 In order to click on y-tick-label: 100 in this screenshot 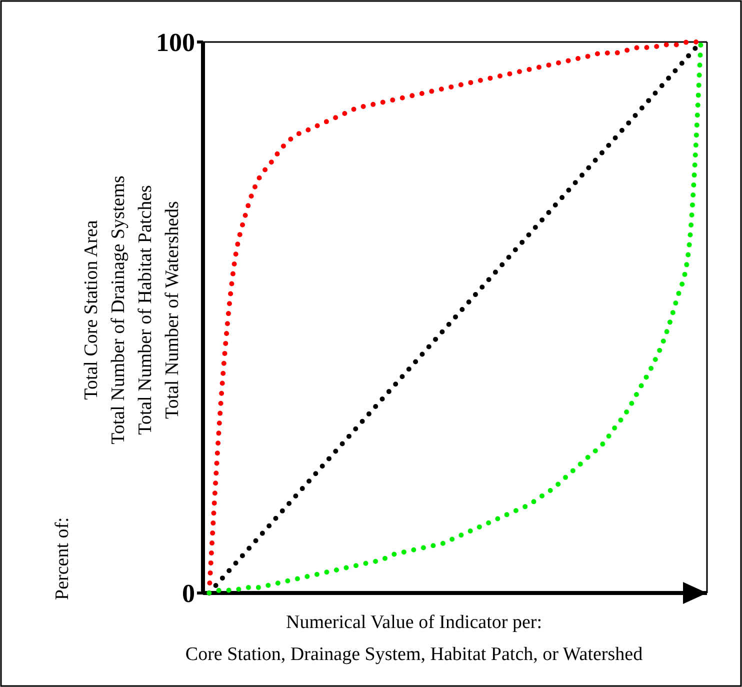, I will do `click(175, 43)`.